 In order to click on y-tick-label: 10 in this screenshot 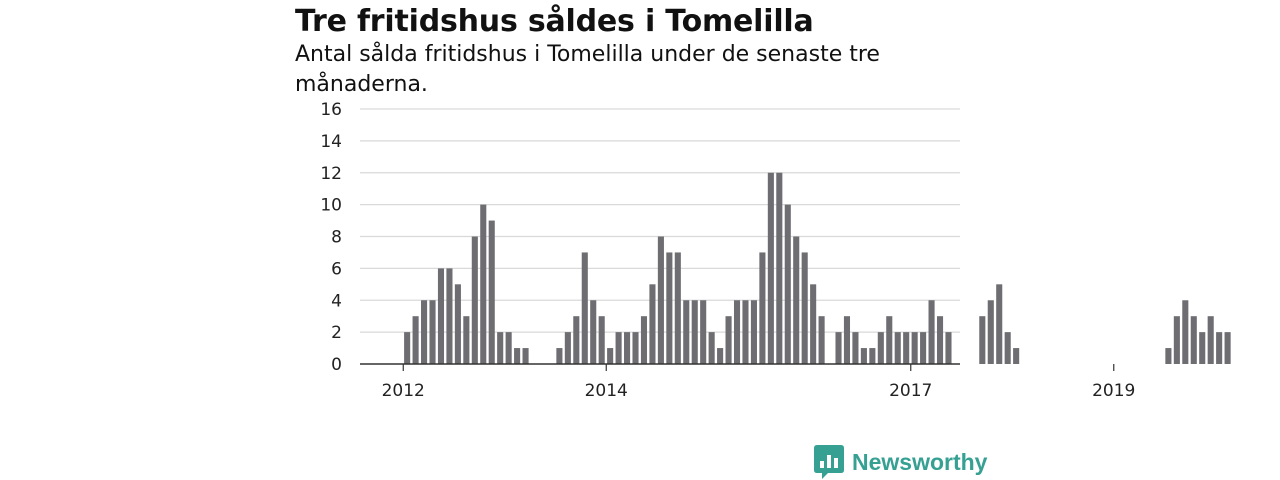, I will do `click(331, 206)`.